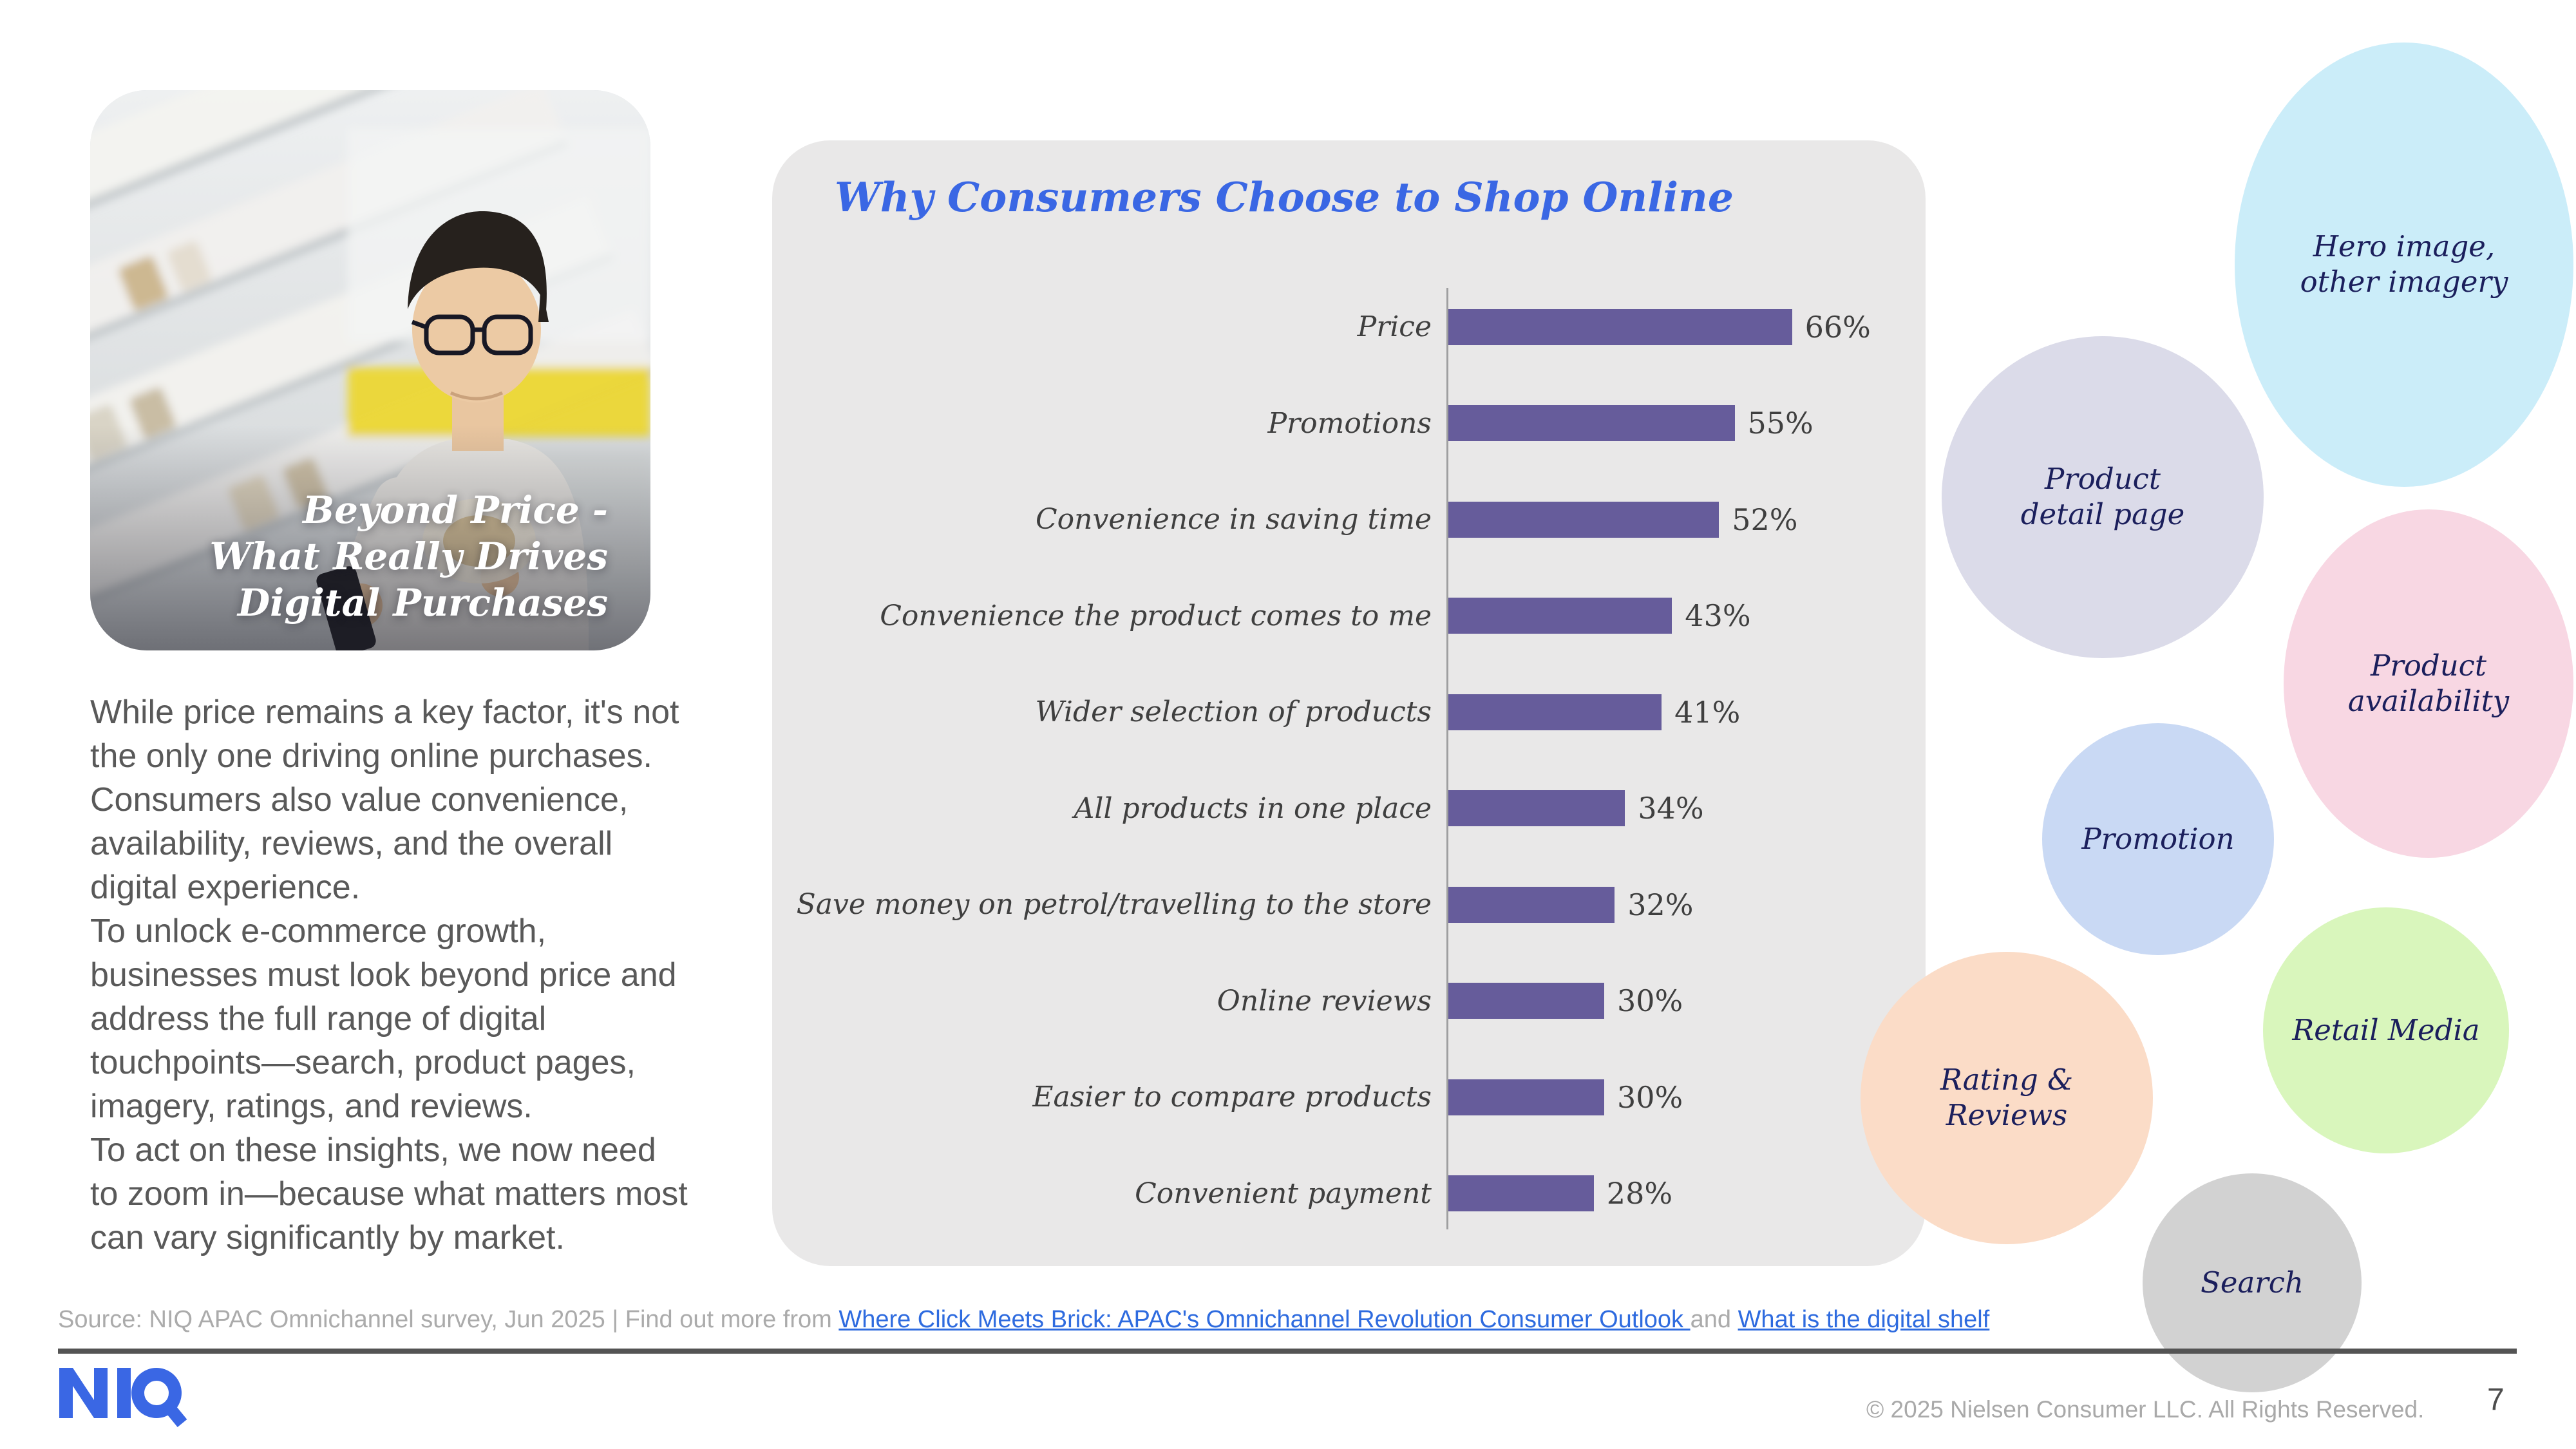 This screenshot has width=2576, height=1449. Describe the element at coordinates (1349, 423) in the screenshot. I see `category-label: Promotions` at that location.